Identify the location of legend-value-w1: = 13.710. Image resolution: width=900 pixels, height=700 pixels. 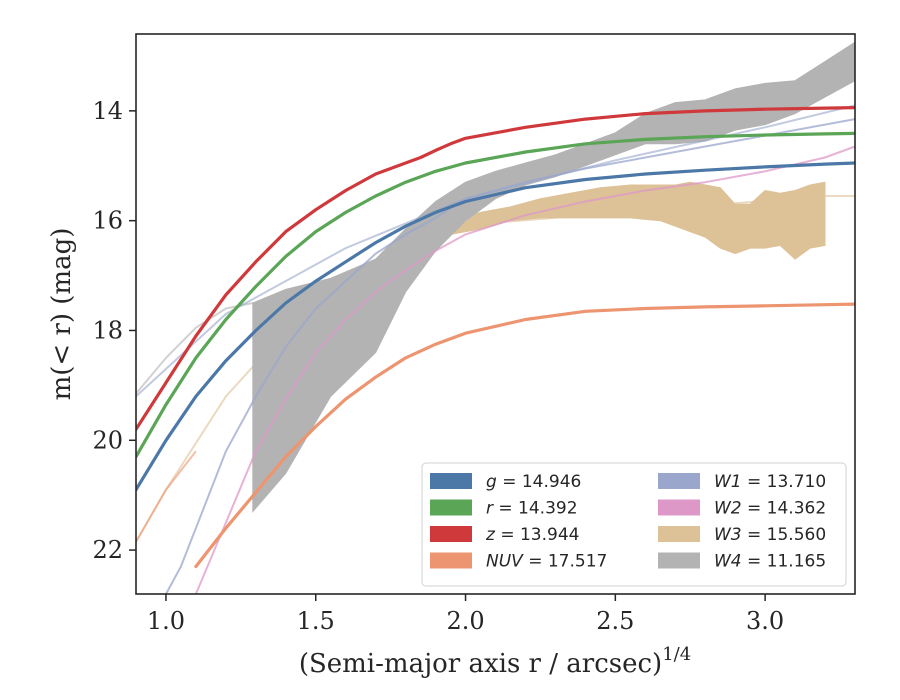
(784, 482).